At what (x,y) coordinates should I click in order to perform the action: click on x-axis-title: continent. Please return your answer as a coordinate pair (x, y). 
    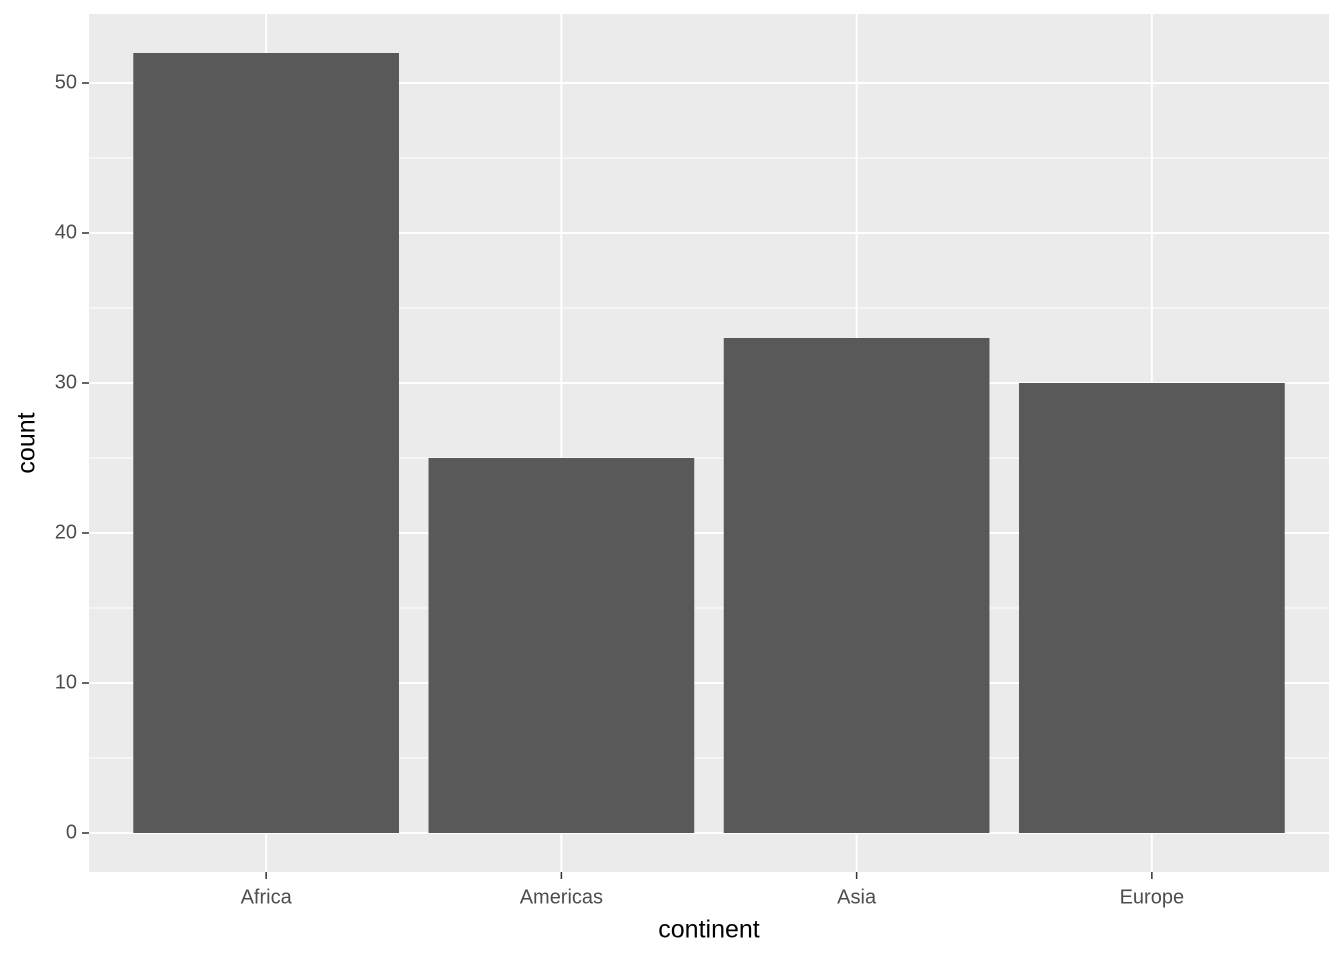
    Looking at the image, I should click on (709, 930).